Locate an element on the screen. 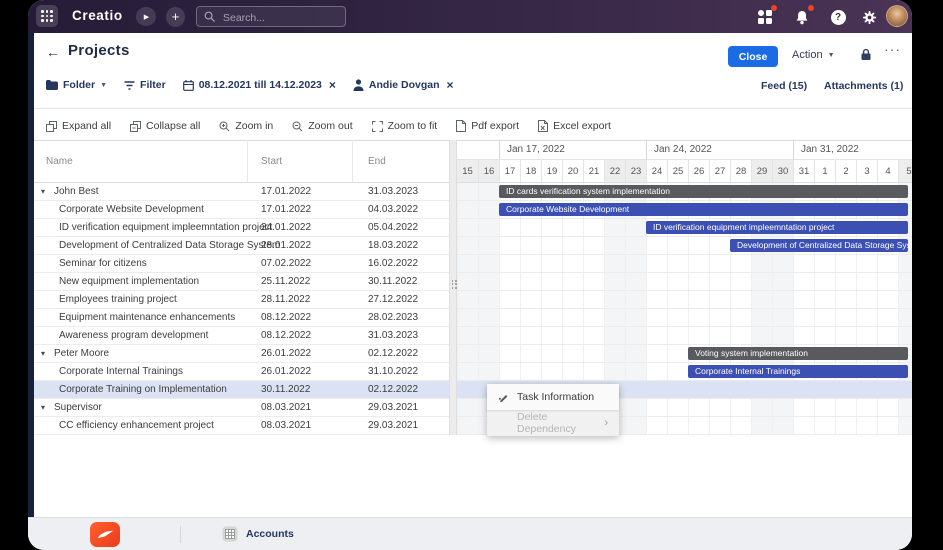 The image size is (943, 550). table-row: ▾ Peter Moore 26.01.2022 02.12.2022 is located at coordinates (241, 354).